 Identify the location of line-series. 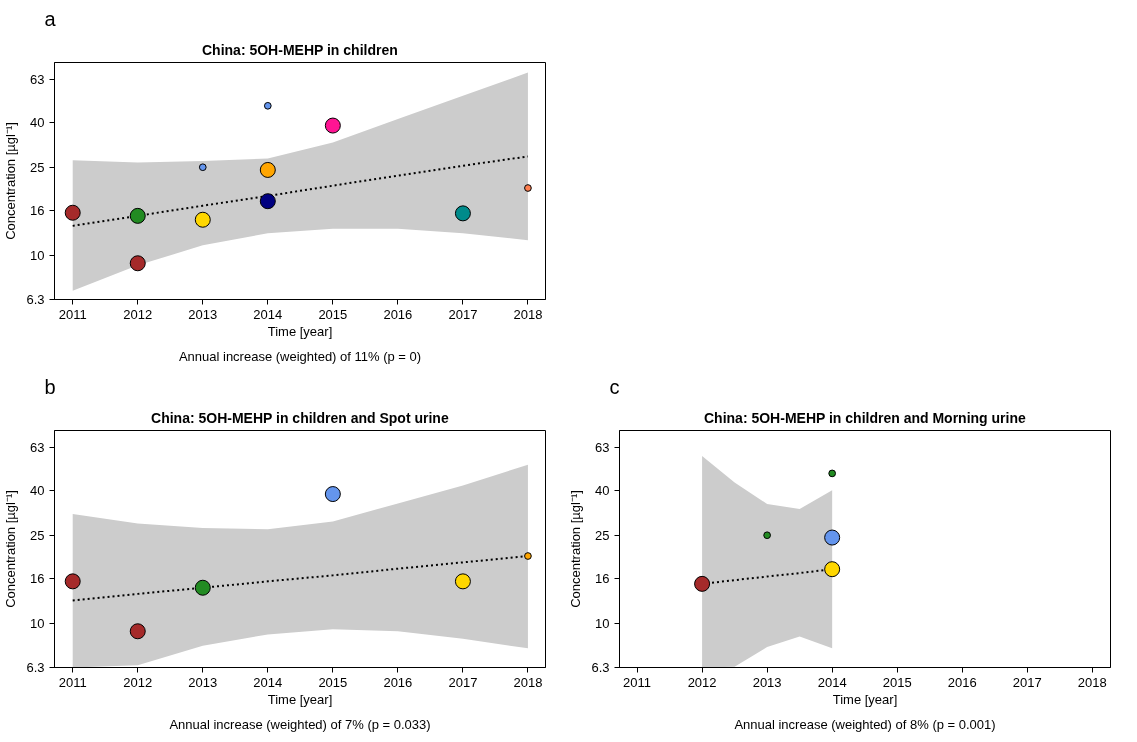
(300, 191).